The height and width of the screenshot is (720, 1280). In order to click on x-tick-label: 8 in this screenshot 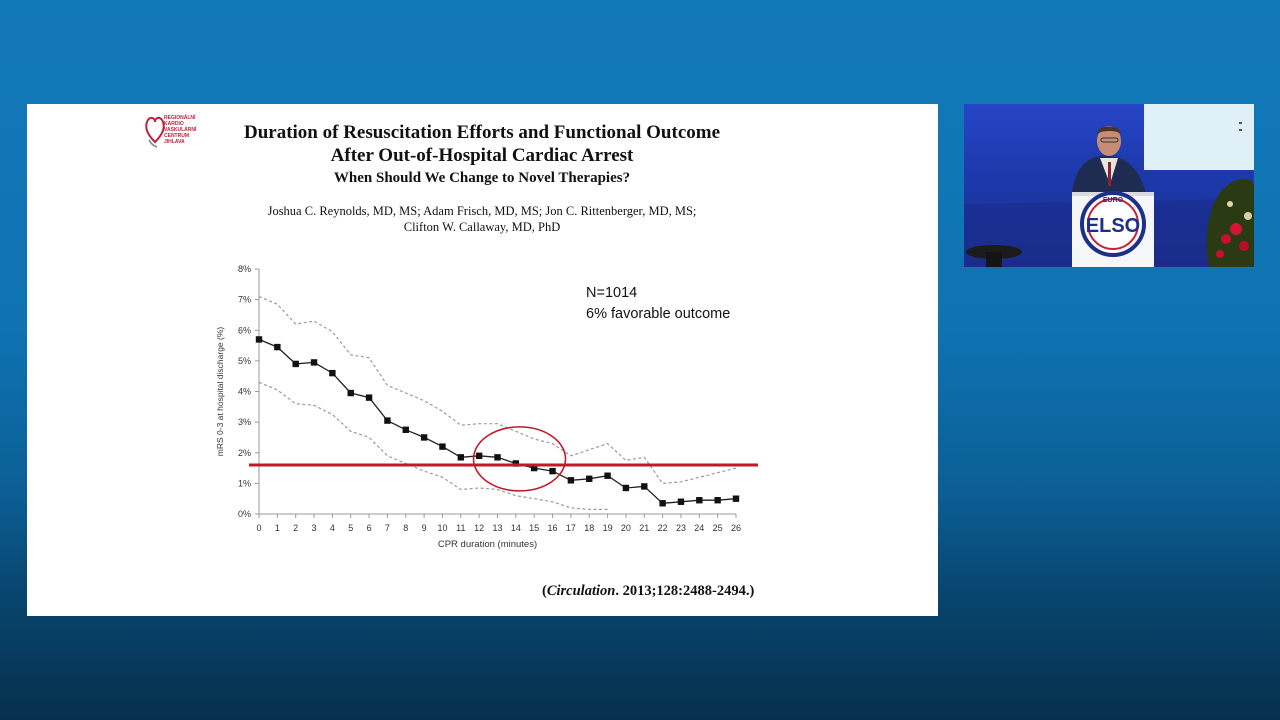, I will do `click(405, 528)`.